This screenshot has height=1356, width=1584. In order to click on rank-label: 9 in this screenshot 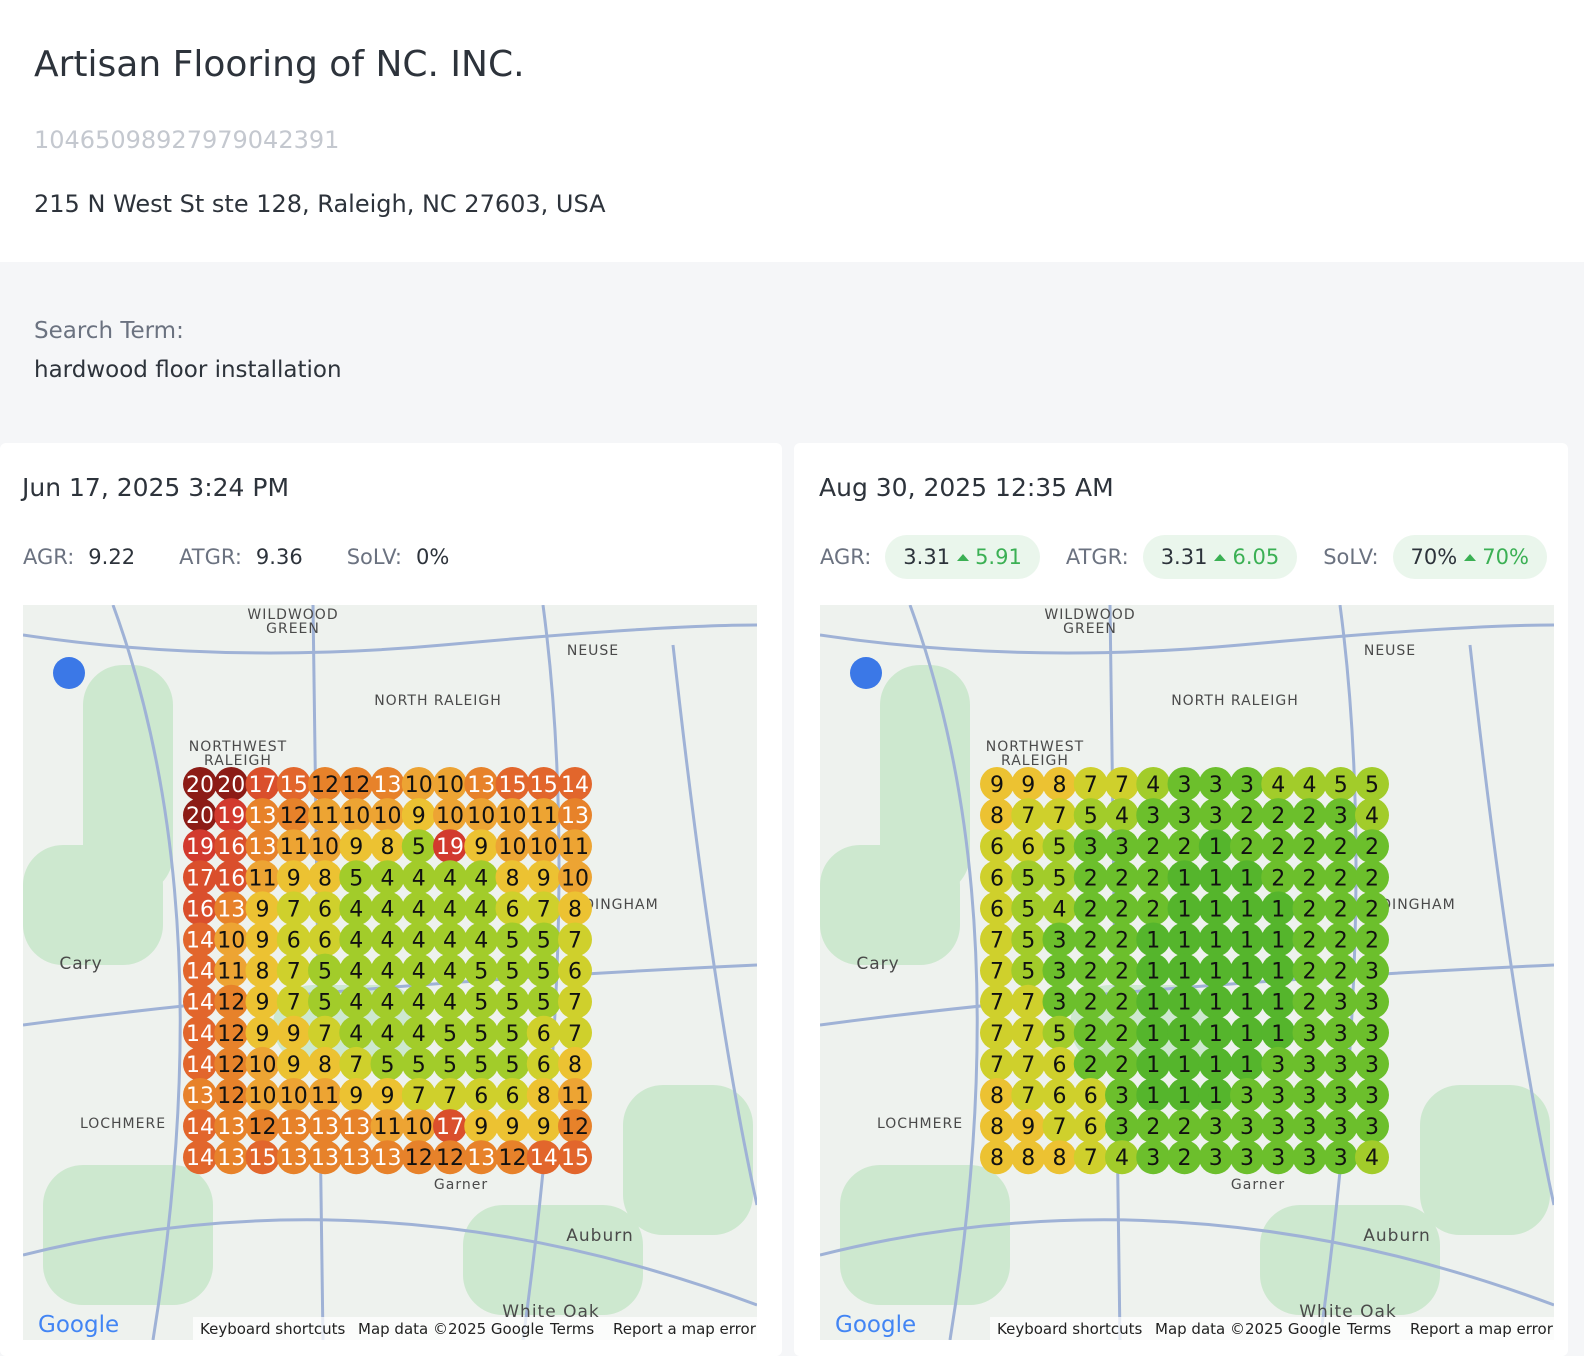, I will do `click(356, 847)`.